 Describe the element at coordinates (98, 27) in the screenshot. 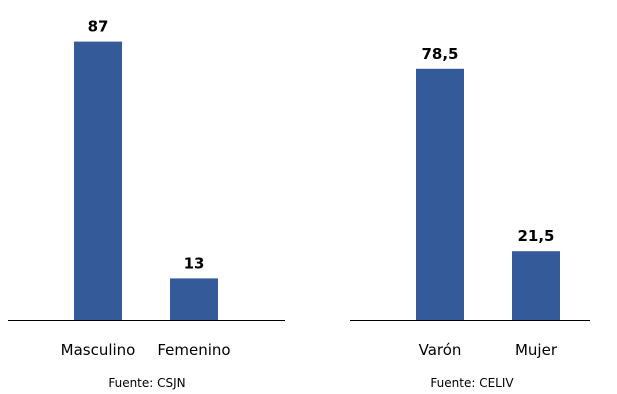

I see `data-label: 87` at that location.